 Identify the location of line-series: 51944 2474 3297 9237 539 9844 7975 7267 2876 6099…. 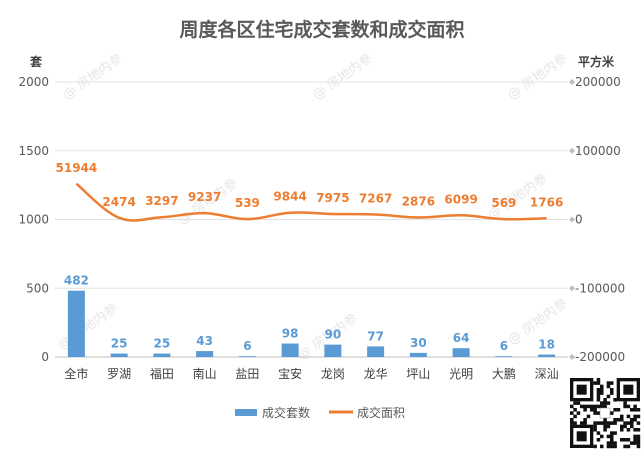
(309, 191).